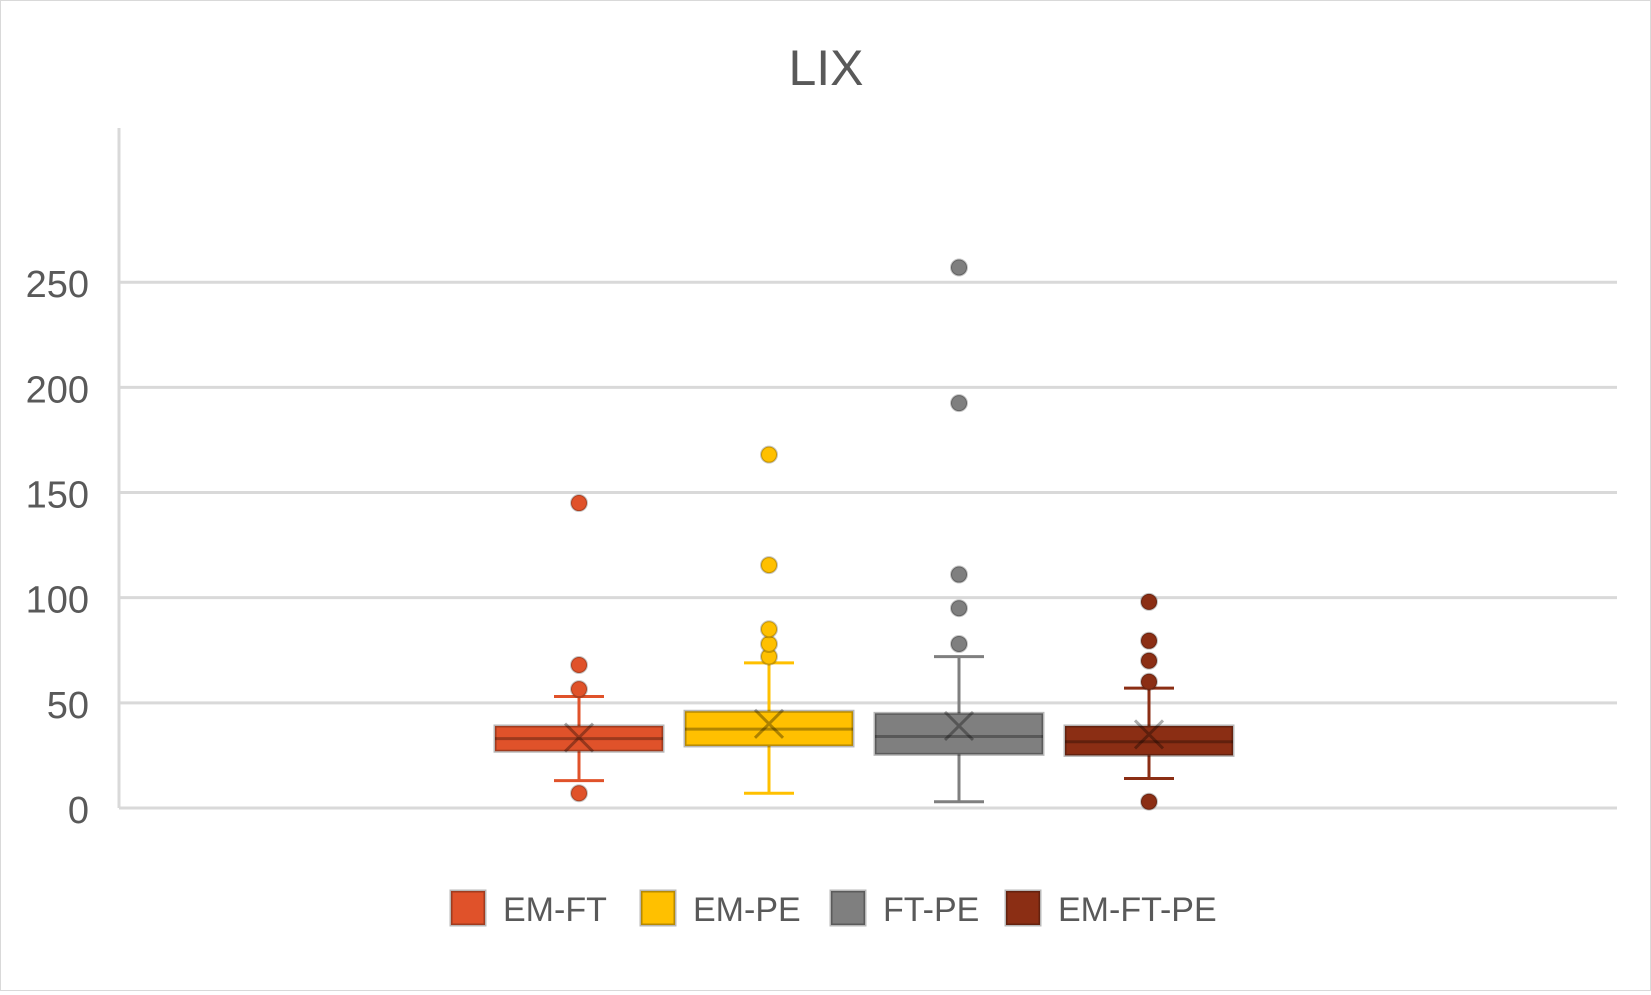 This screenshot has width=1651, height=995. What do you see at coordinates (747, 910) in the screenshot?
I see `legend-label: EM-PE` at bounding box center [747, 910].